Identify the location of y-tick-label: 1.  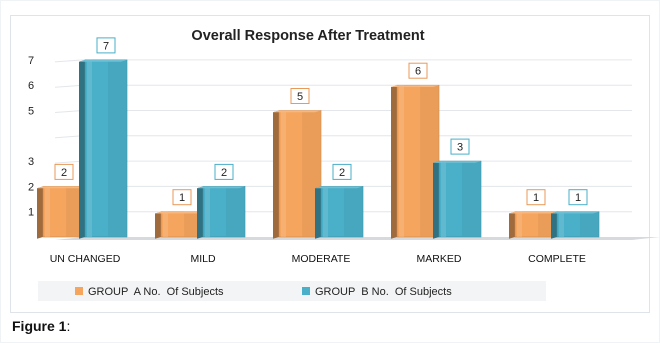
(31, 213).